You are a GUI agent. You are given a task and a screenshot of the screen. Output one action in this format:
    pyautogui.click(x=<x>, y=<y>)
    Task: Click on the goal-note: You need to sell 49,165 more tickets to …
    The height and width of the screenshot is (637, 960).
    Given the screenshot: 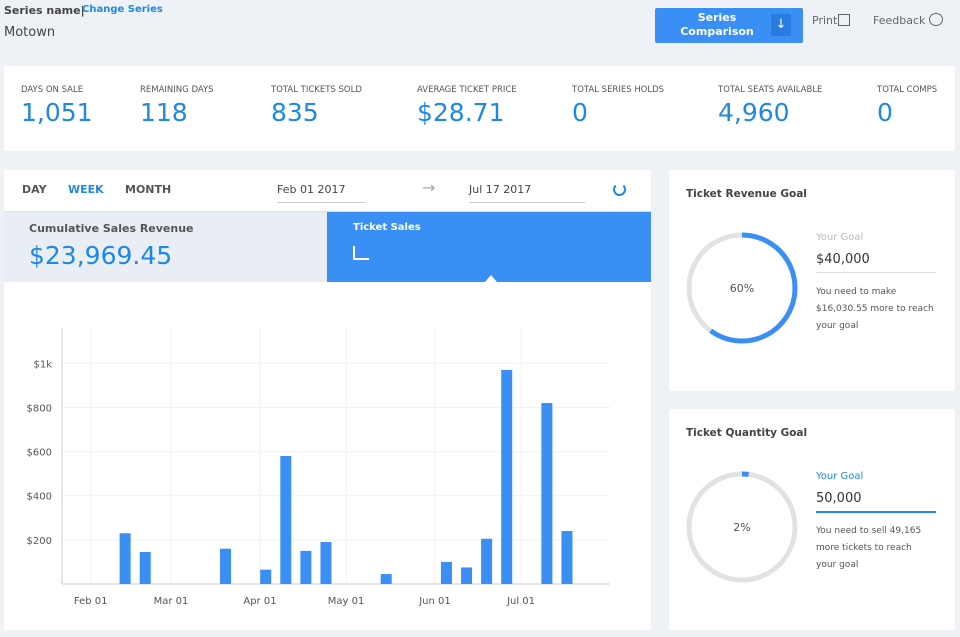 What is the action you would take?
    pyautogui.click(x=869, y=548)
    